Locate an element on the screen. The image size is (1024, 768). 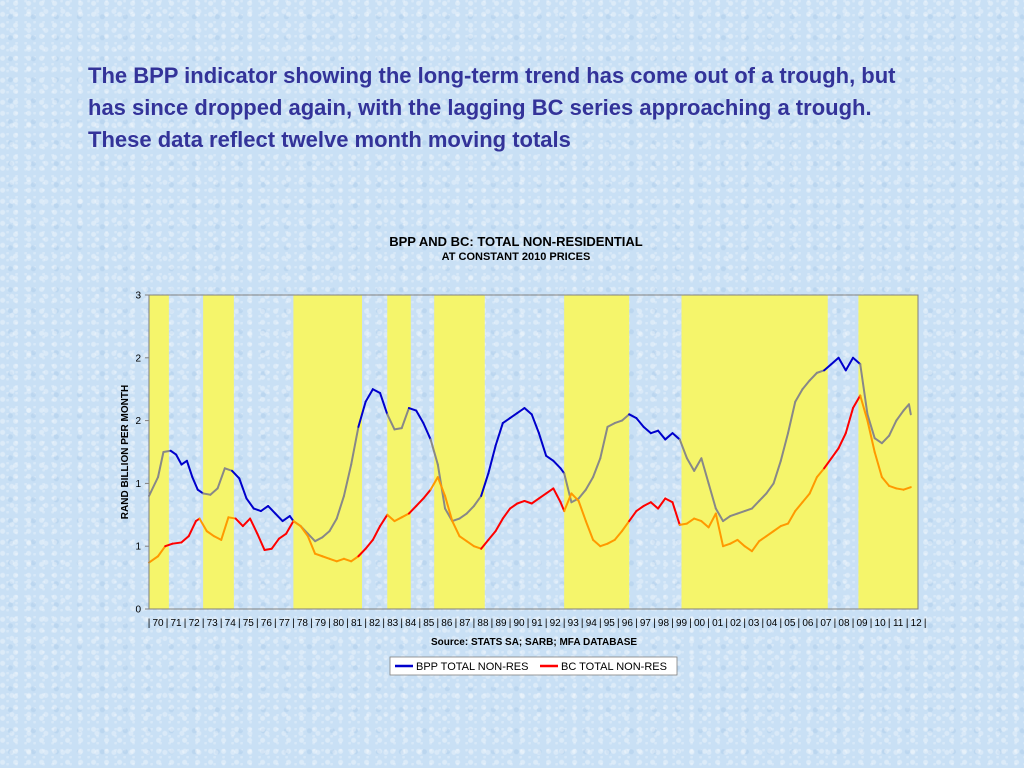
chart-source: Source: STATS SA; SARB; MFA DATABASE is located at coordinates (534, 642).